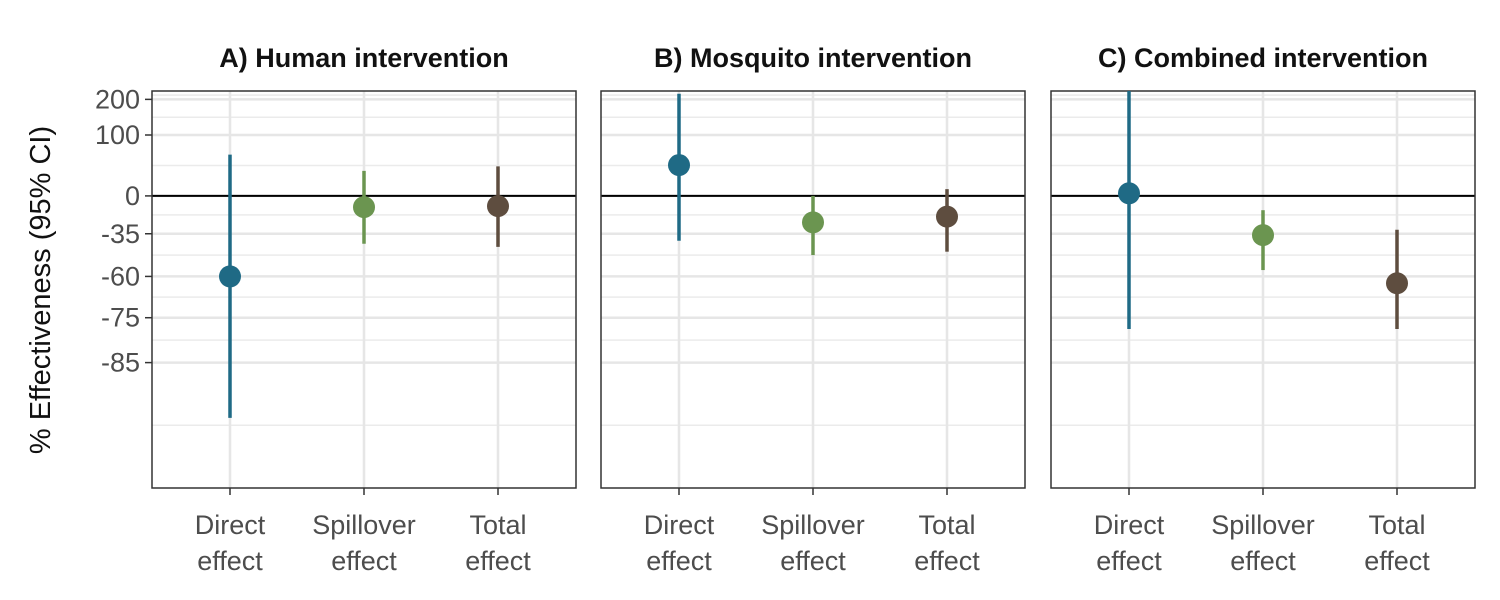 The height and width of the screenshot is (600, 1500). I want to click on y-tick-label: 100, so click(117, 135).